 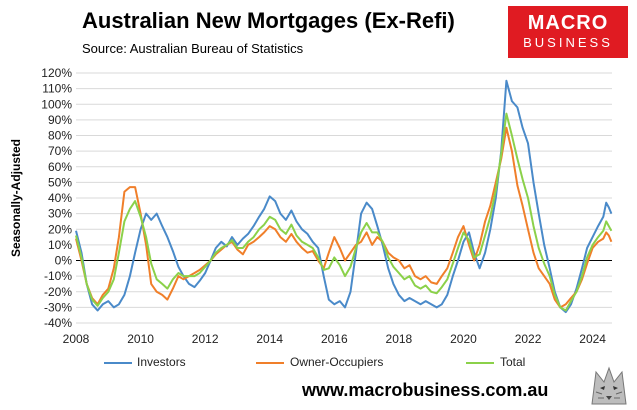 What do you see at coordinates (58, 276) in the screenshot?
I see `y-tick-label: -10%` at bounding box center [58, 276].